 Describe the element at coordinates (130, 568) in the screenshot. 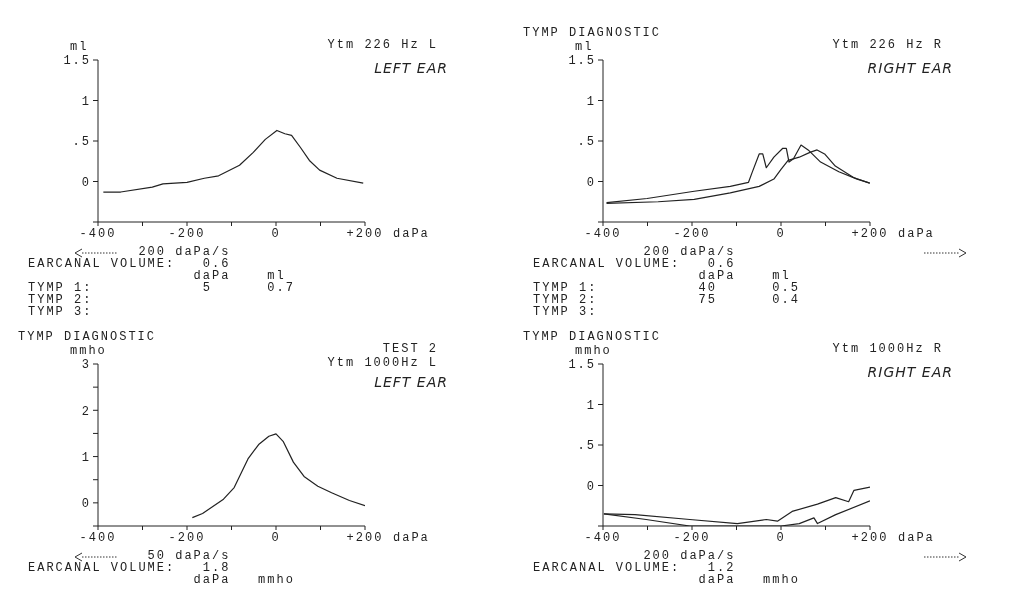

I see `text: EARCANAL VOLUME: 1.8` at that location.